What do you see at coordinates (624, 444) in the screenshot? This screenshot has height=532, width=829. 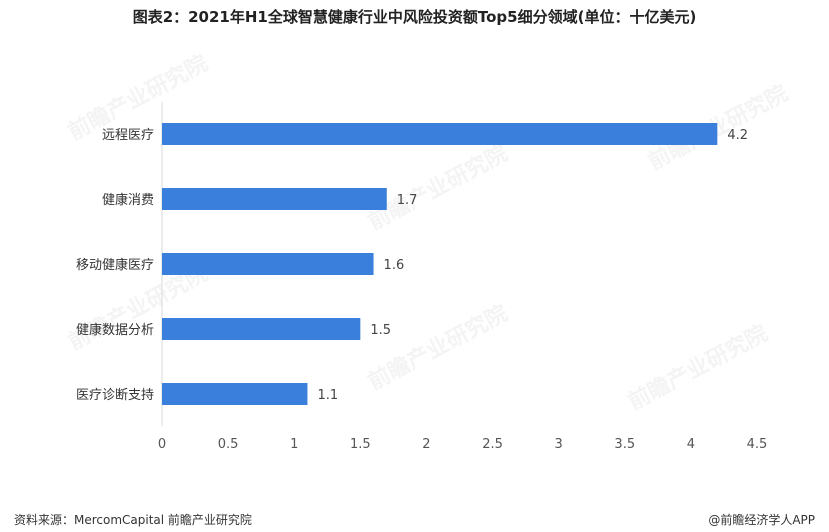 I see `x-tick-label: 3.5` at bounding box center [624, 444].